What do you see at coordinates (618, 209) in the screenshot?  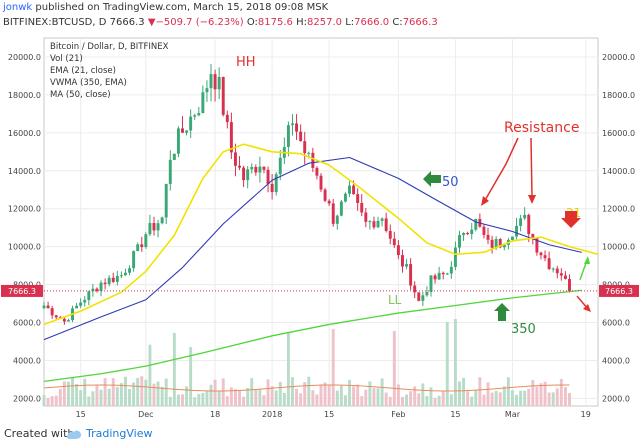 I see `y-tick-label-right: 12000.0` at bounding box center [618, 209].